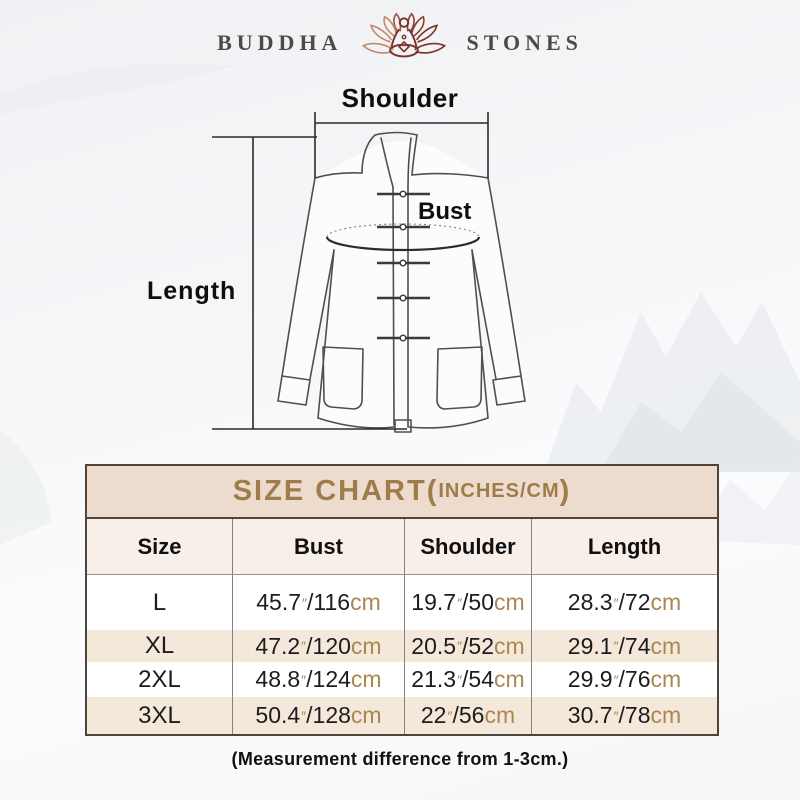  Describe the element at coordinates (624, 715) in the screenshot. I see `length-cell: 30.7 ″/78 cm` at that location.